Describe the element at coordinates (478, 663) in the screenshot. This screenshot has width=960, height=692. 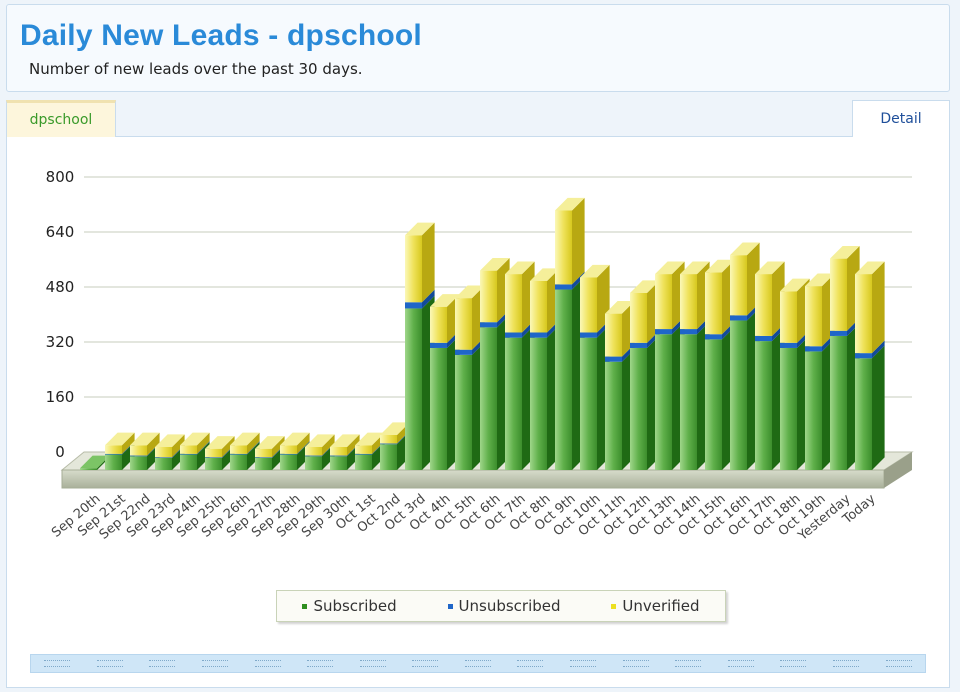
I see `horizontal-scrollbar` at that location.